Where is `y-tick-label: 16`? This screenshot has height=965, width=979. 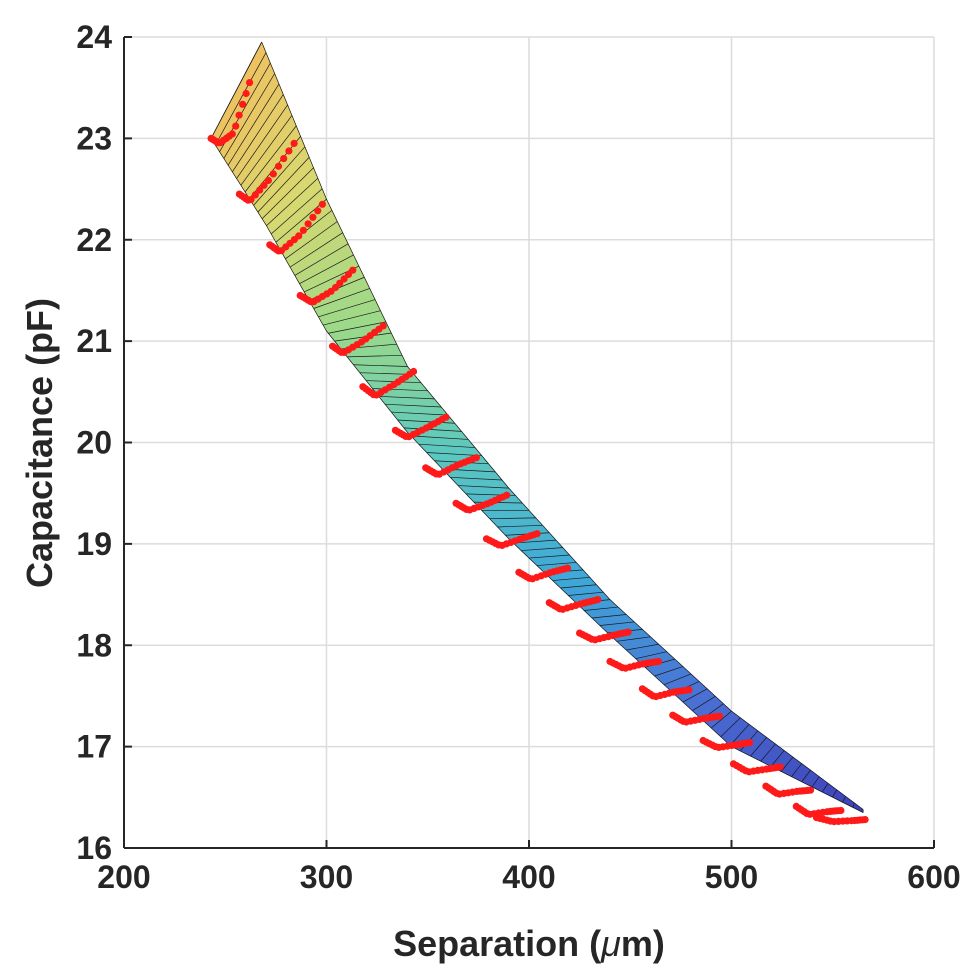 y-tick-label: 16 is located at coordinates (94, 848).